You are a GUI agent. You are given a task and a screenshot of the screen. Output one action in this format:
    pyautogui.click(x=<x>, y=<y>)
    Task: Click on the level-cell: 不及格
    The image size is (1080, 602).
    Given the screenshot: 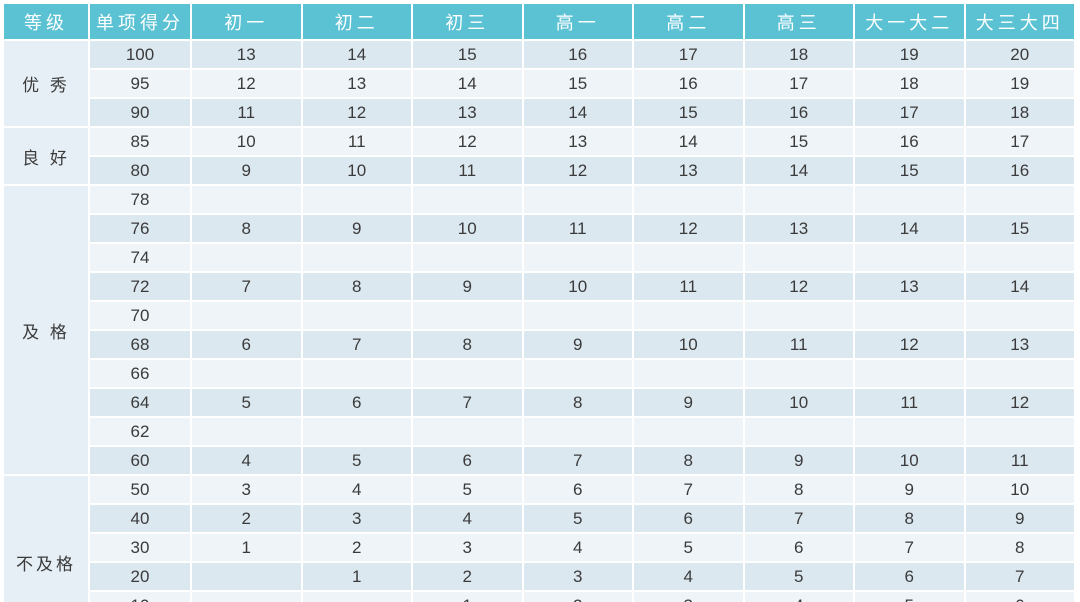 What is the action you would take?
    pyautogui.click(x=46, y=539)
    